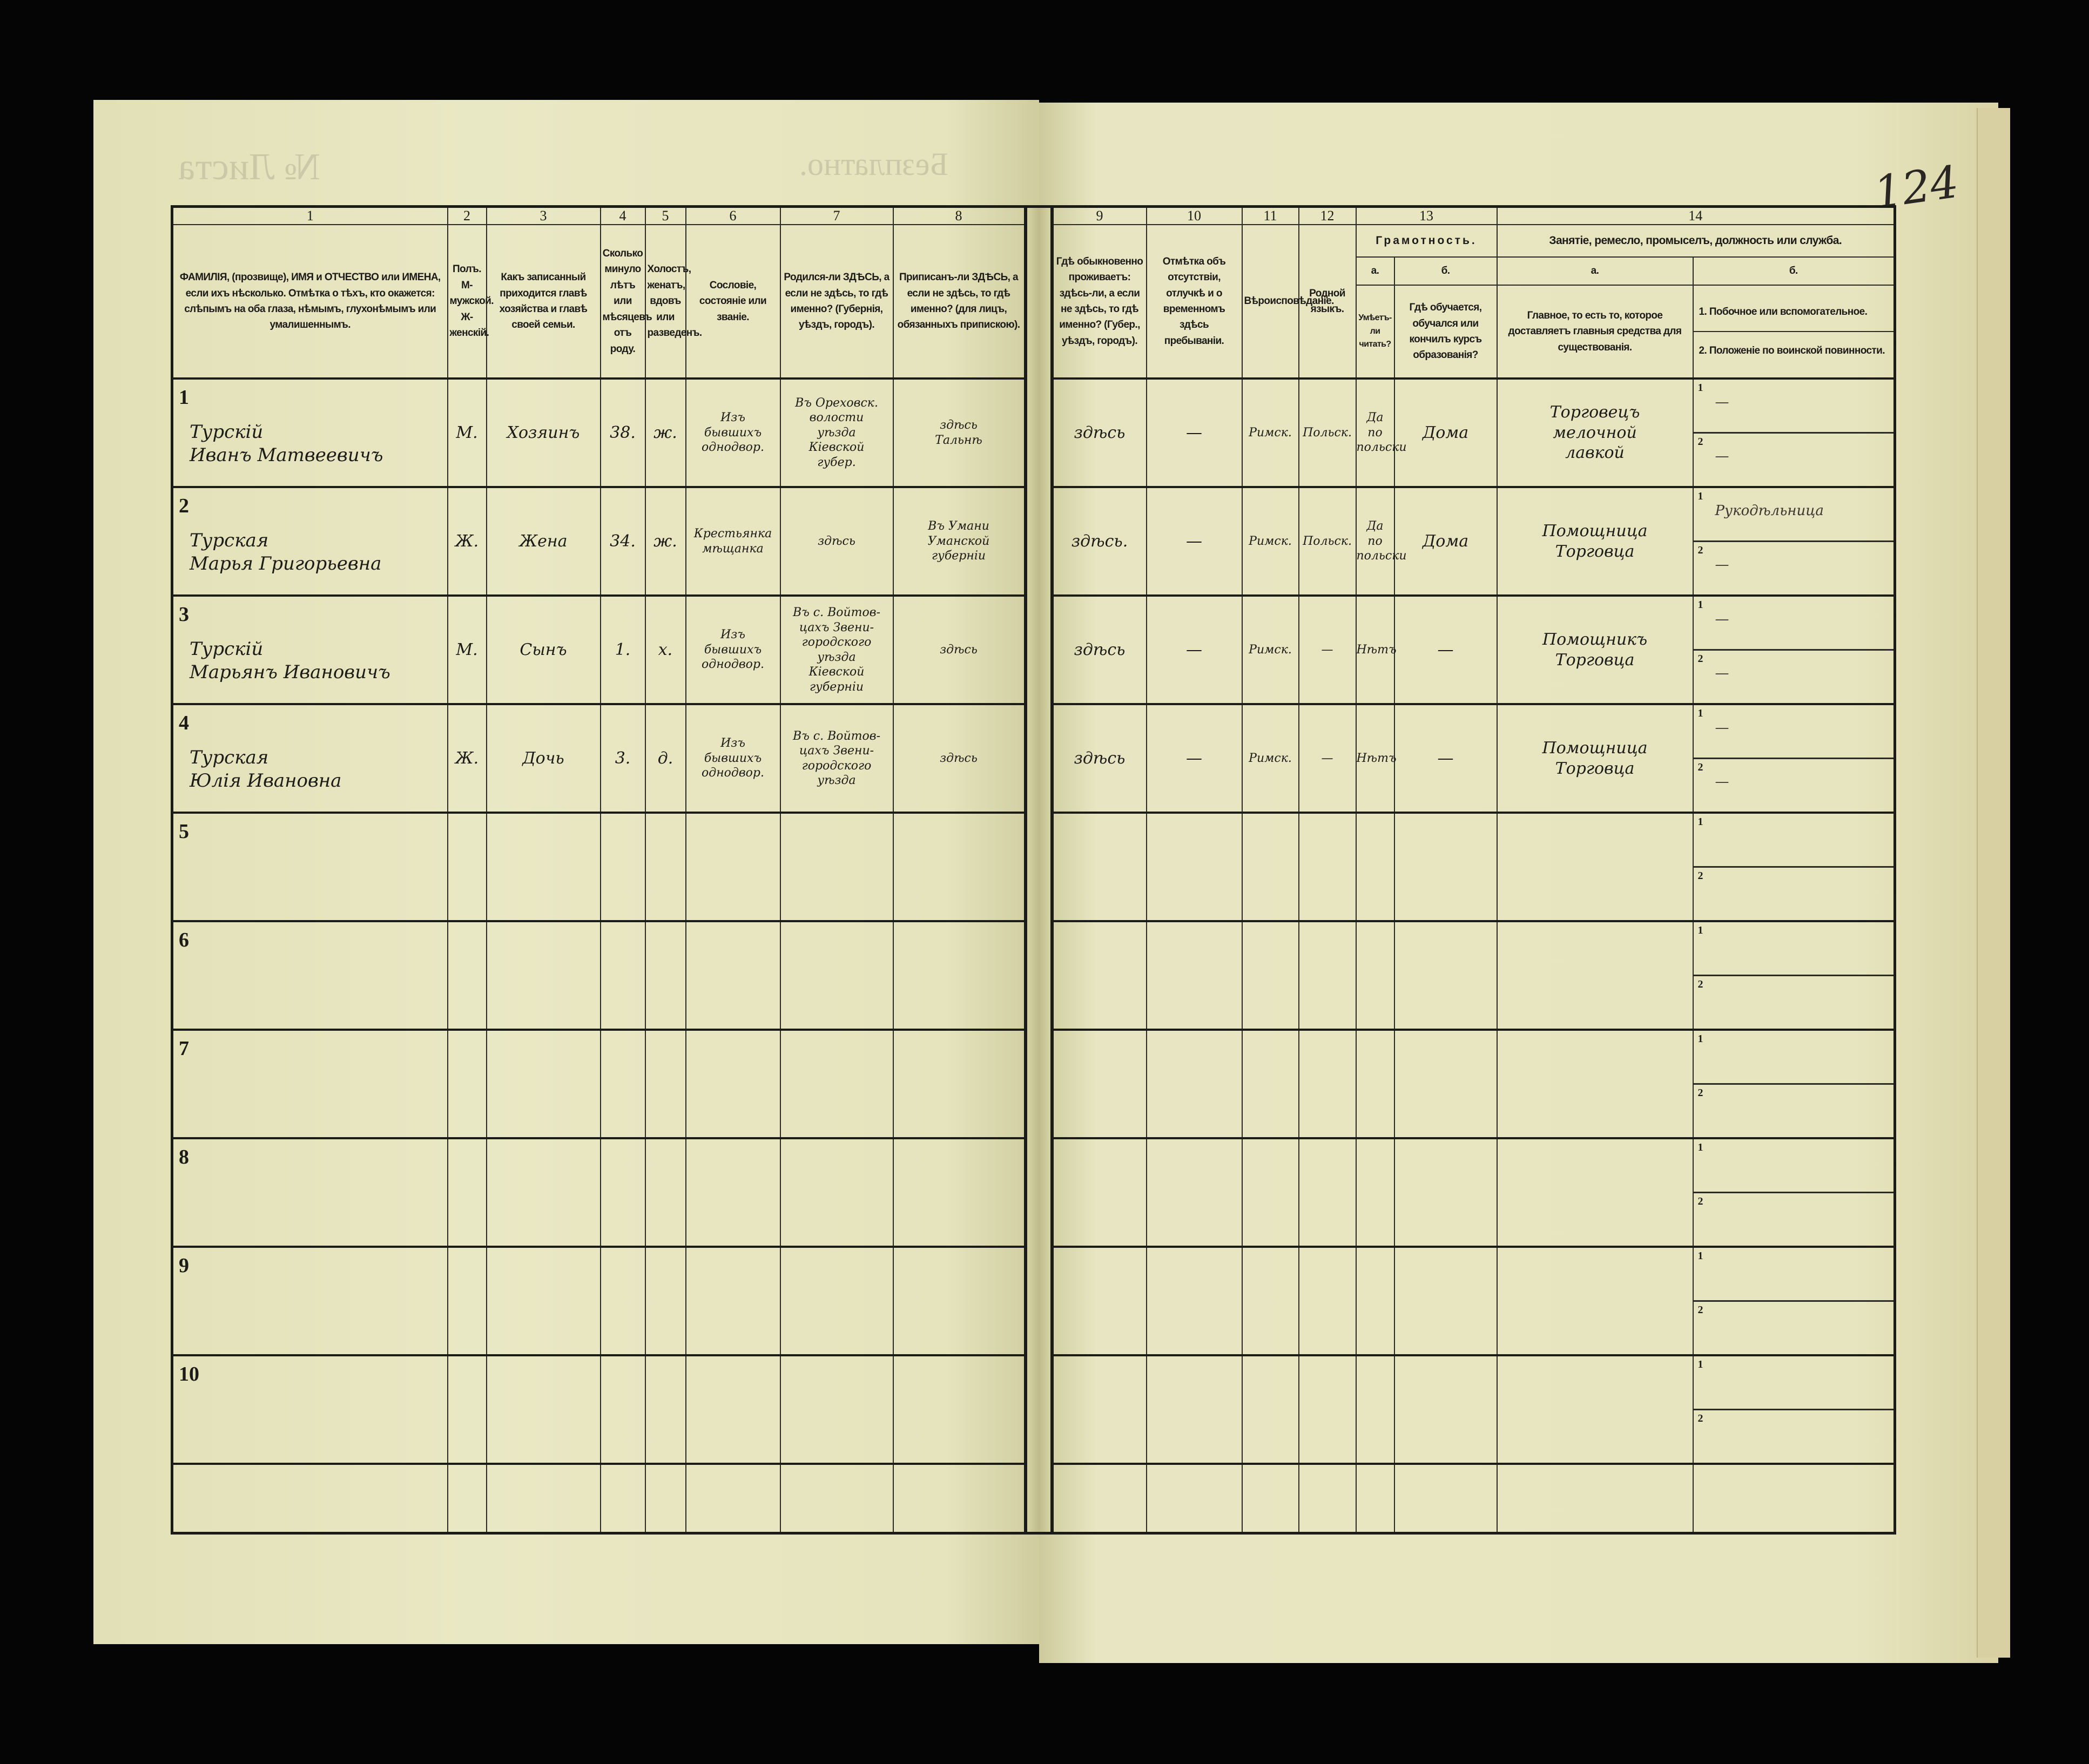  What do you see at coordinates (286, 443) in the screenshot?
I see `person-name: Турскій Иванъ Матвеевичъ` at bounding box center [286, 443].